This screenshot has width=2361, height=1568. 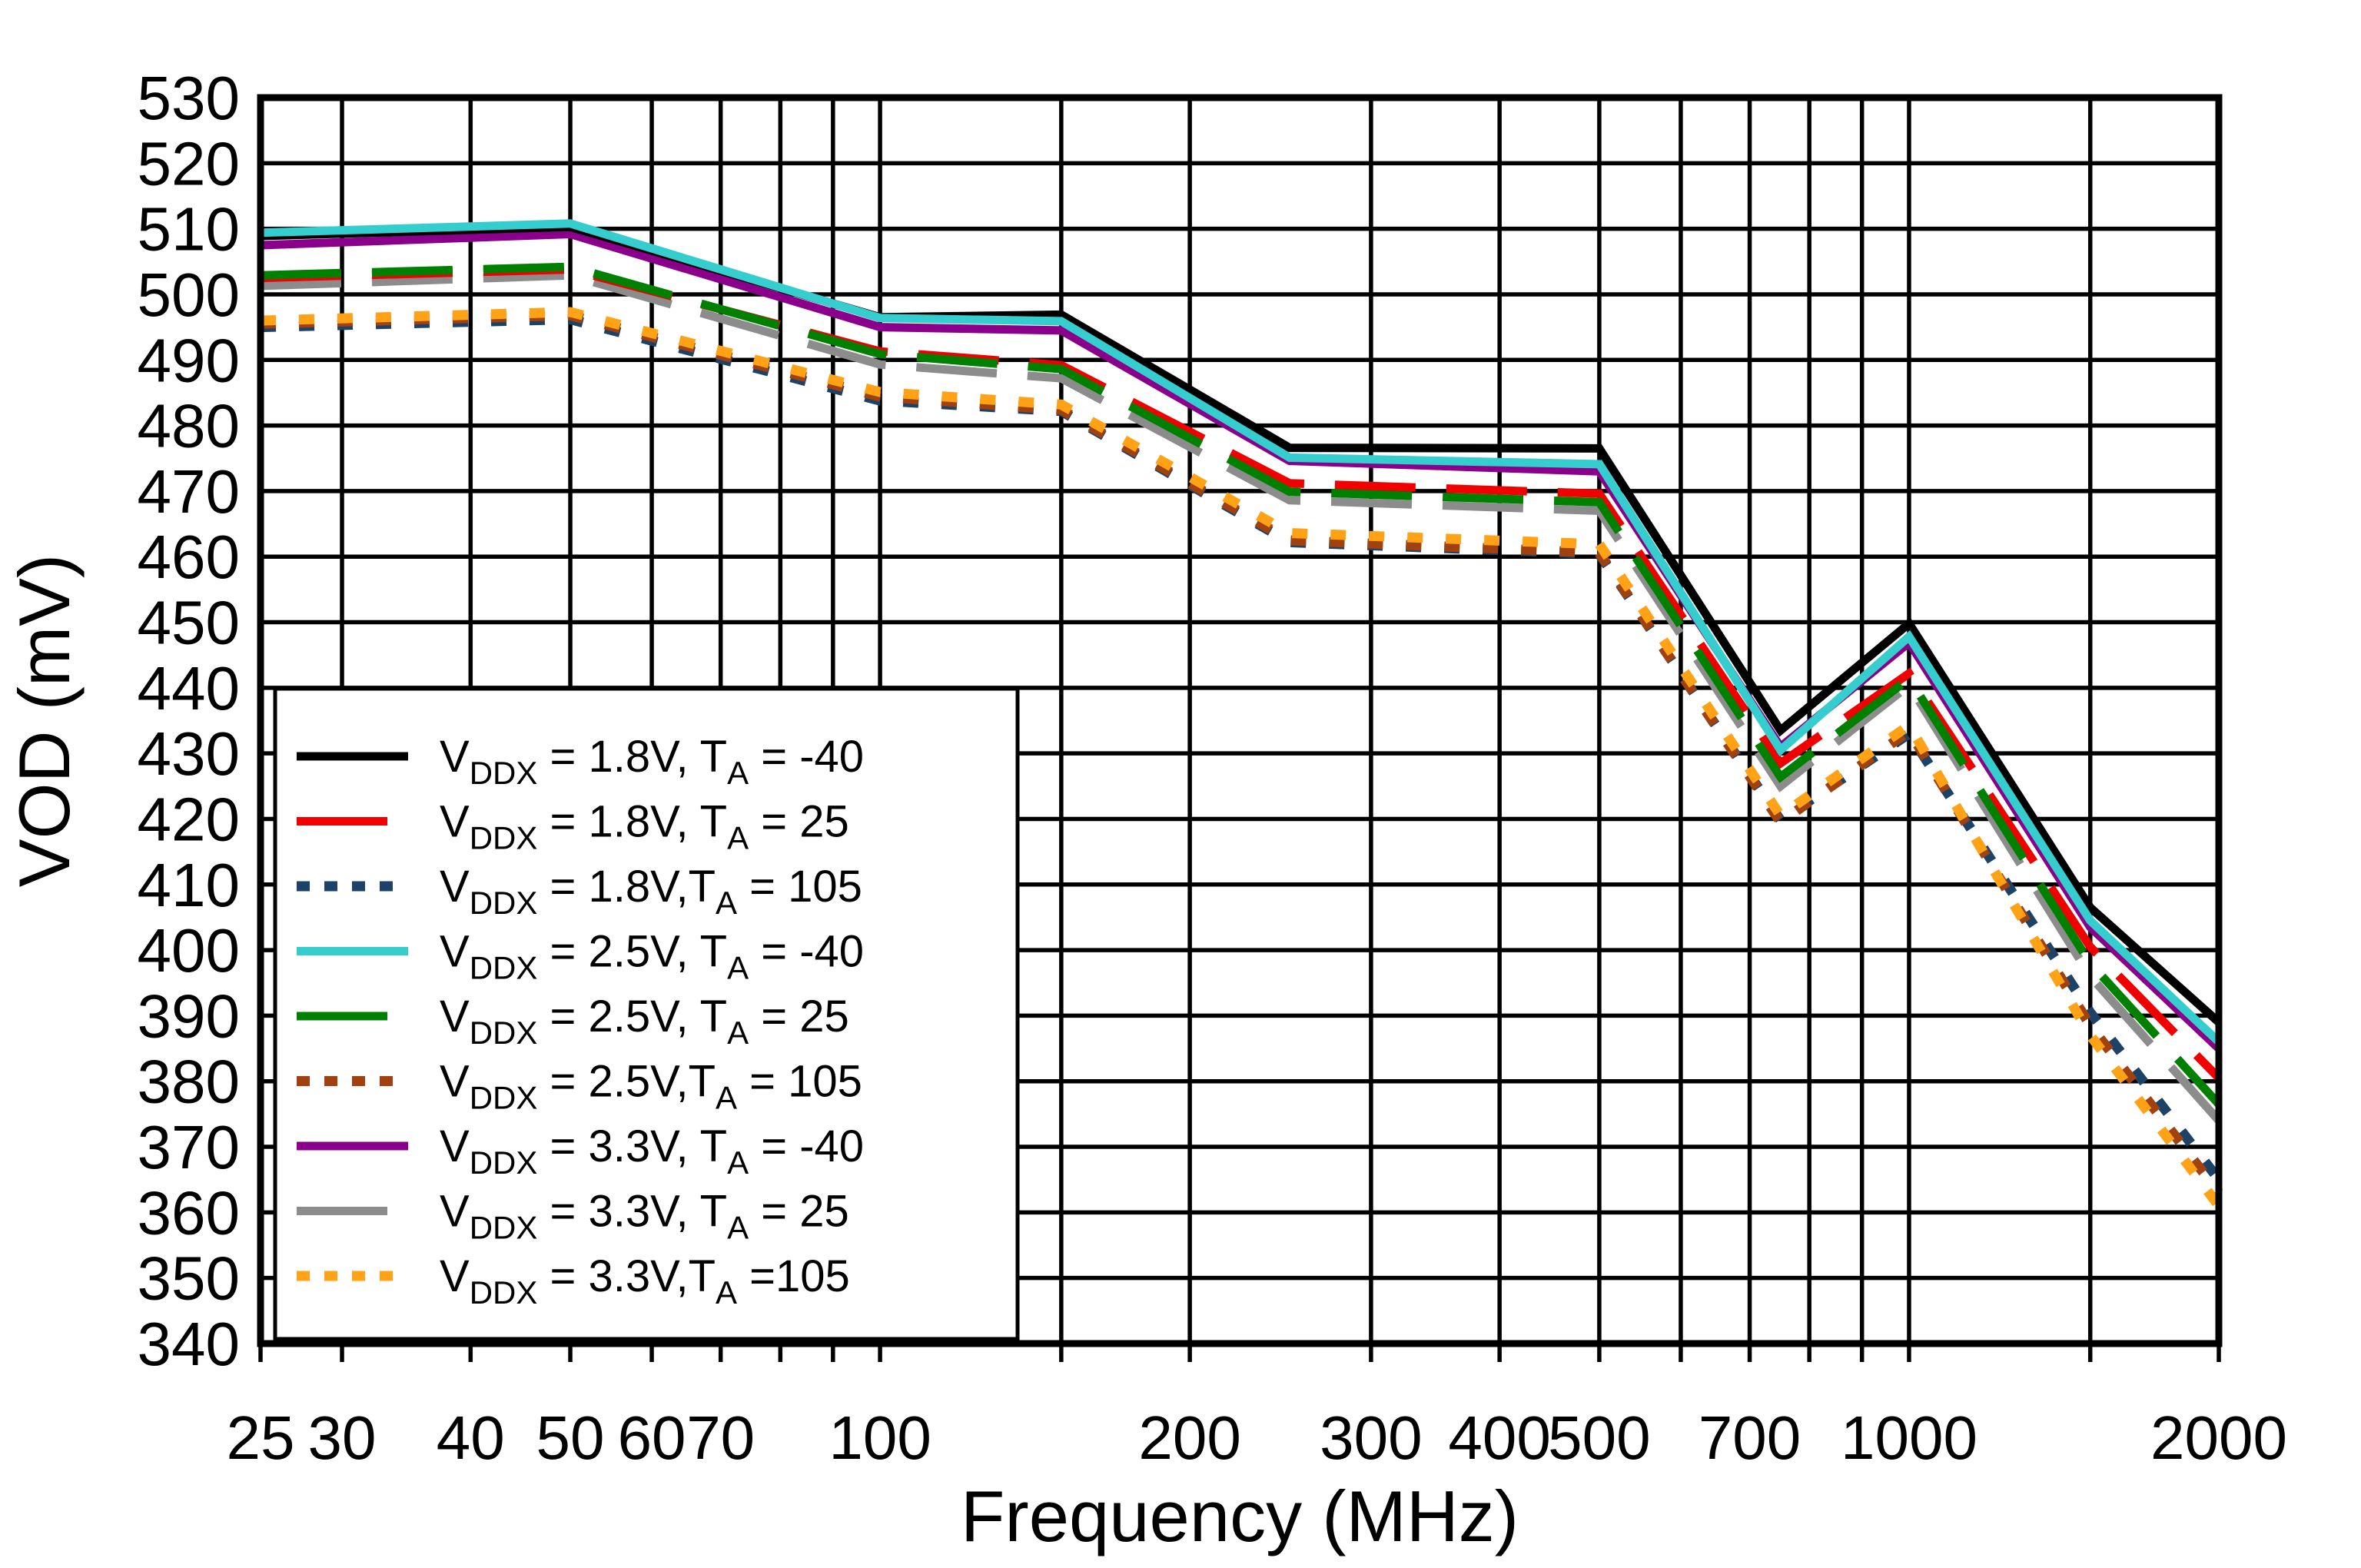 What do you see at coordinates (471, 1438) in the screenshot?
I see `x-tick-label: 40` at bounding box center [471, 1438].